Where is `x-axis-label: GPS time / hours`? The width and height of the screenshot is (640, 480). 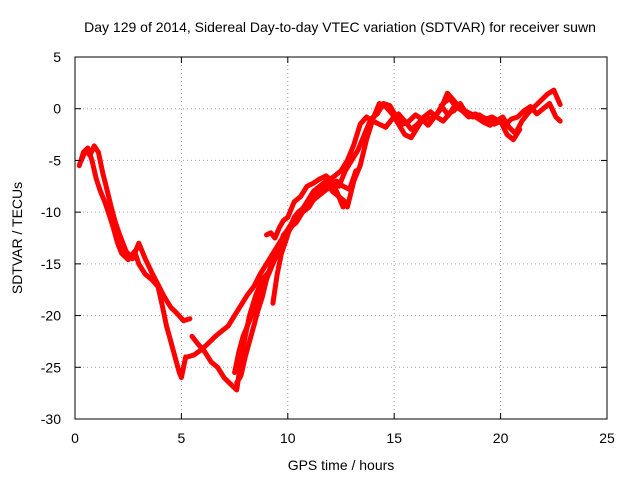
x-axis-label: GPS time / hours is located at coordinates (341, 465).